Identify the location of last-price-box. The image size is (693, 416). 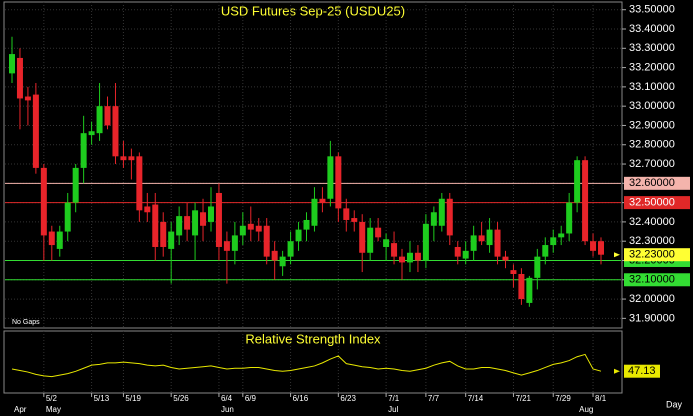
(657, 255).